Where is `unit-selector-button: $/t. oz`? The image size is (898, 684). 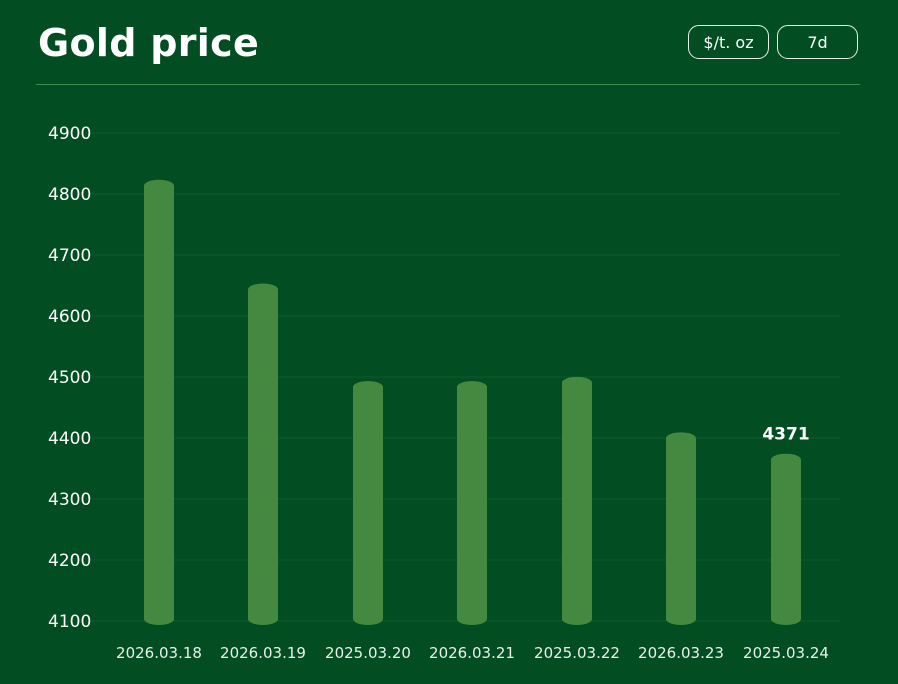 unit-selector-button: $/t. oz is located at coordinates (728, 42).